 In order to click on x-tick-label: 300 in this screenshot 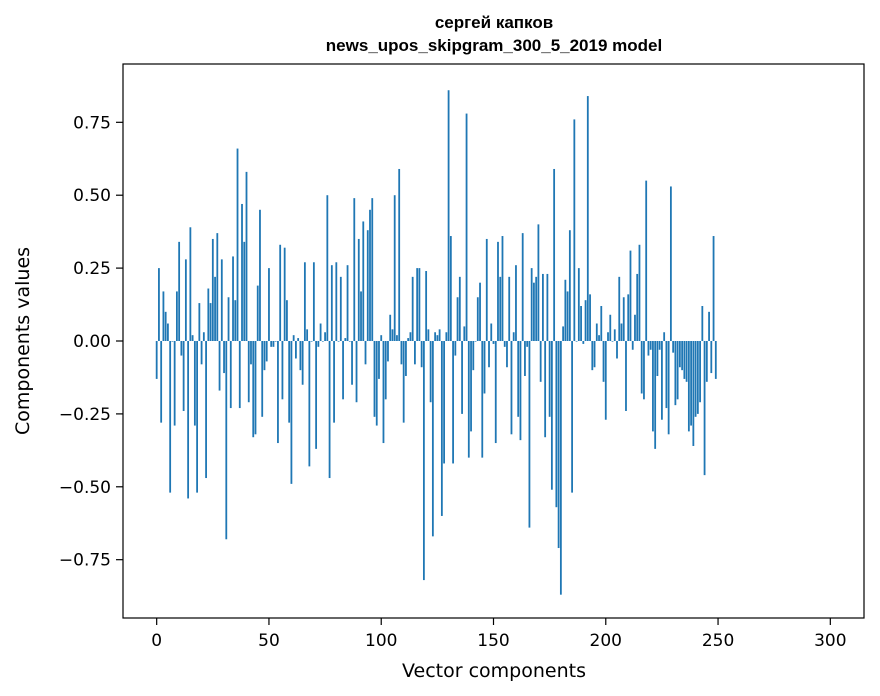, I will do `click(830, 641)`.